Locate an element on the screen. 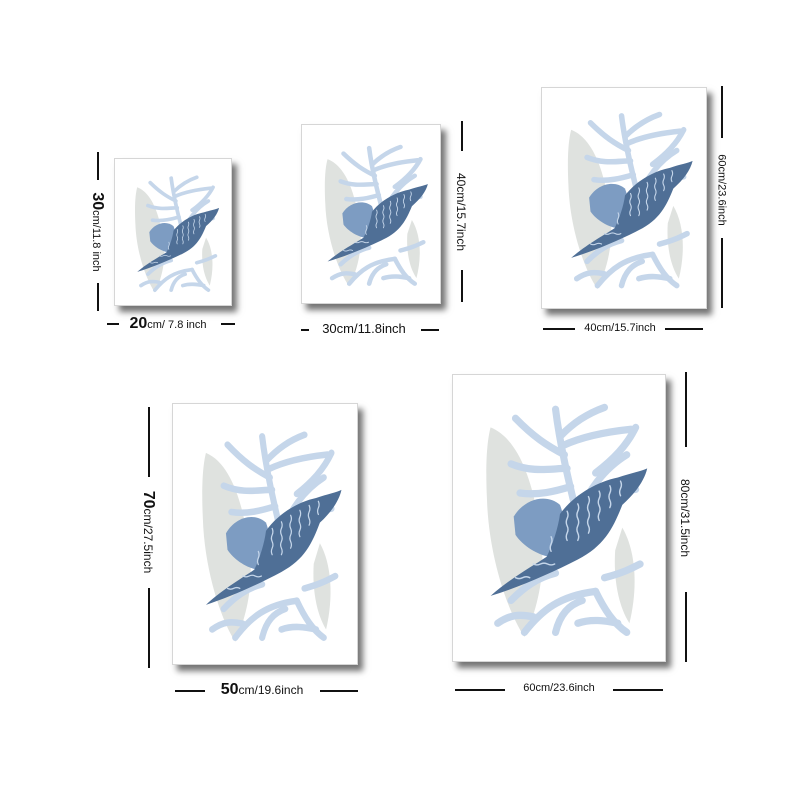  height-label-60x80: 80cm/31.5inch is located at coordinates (685, 518).